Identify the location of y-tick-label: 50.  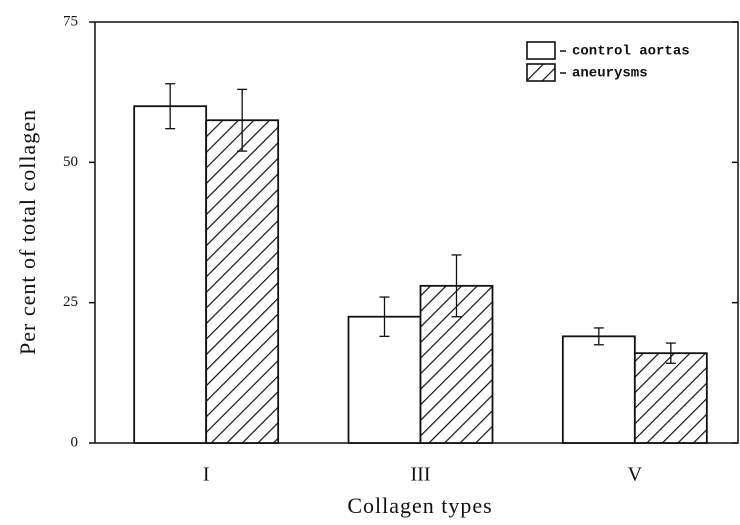
(70, 162).